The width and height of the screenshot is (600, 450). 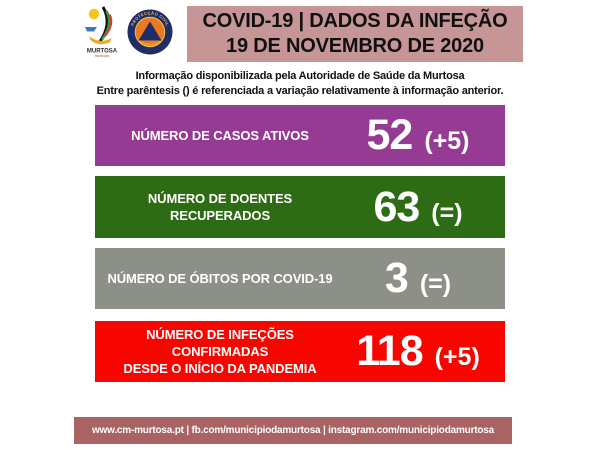 What do you see at coordinates (220, 135) in the screenshot?
I see `stat-label-line1: NÚMERO DE CASOS ATIVOS` at bounding box center [220, 135].